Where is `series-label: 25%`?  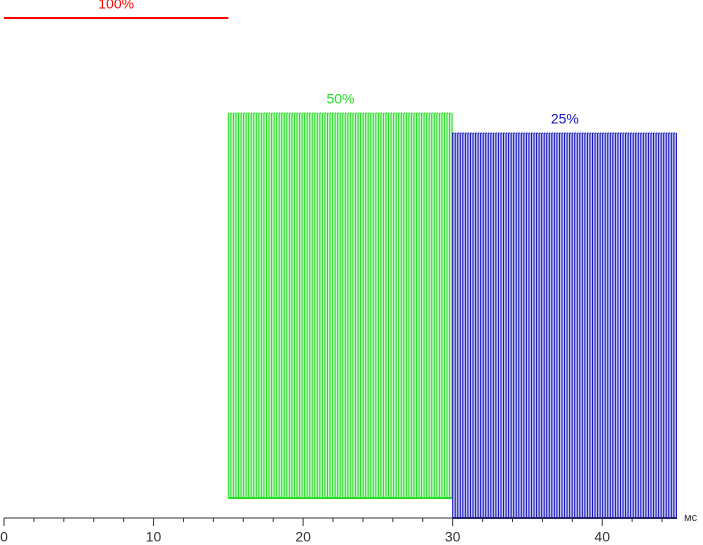 series-label: 25% is located at coordinates (565, 119).